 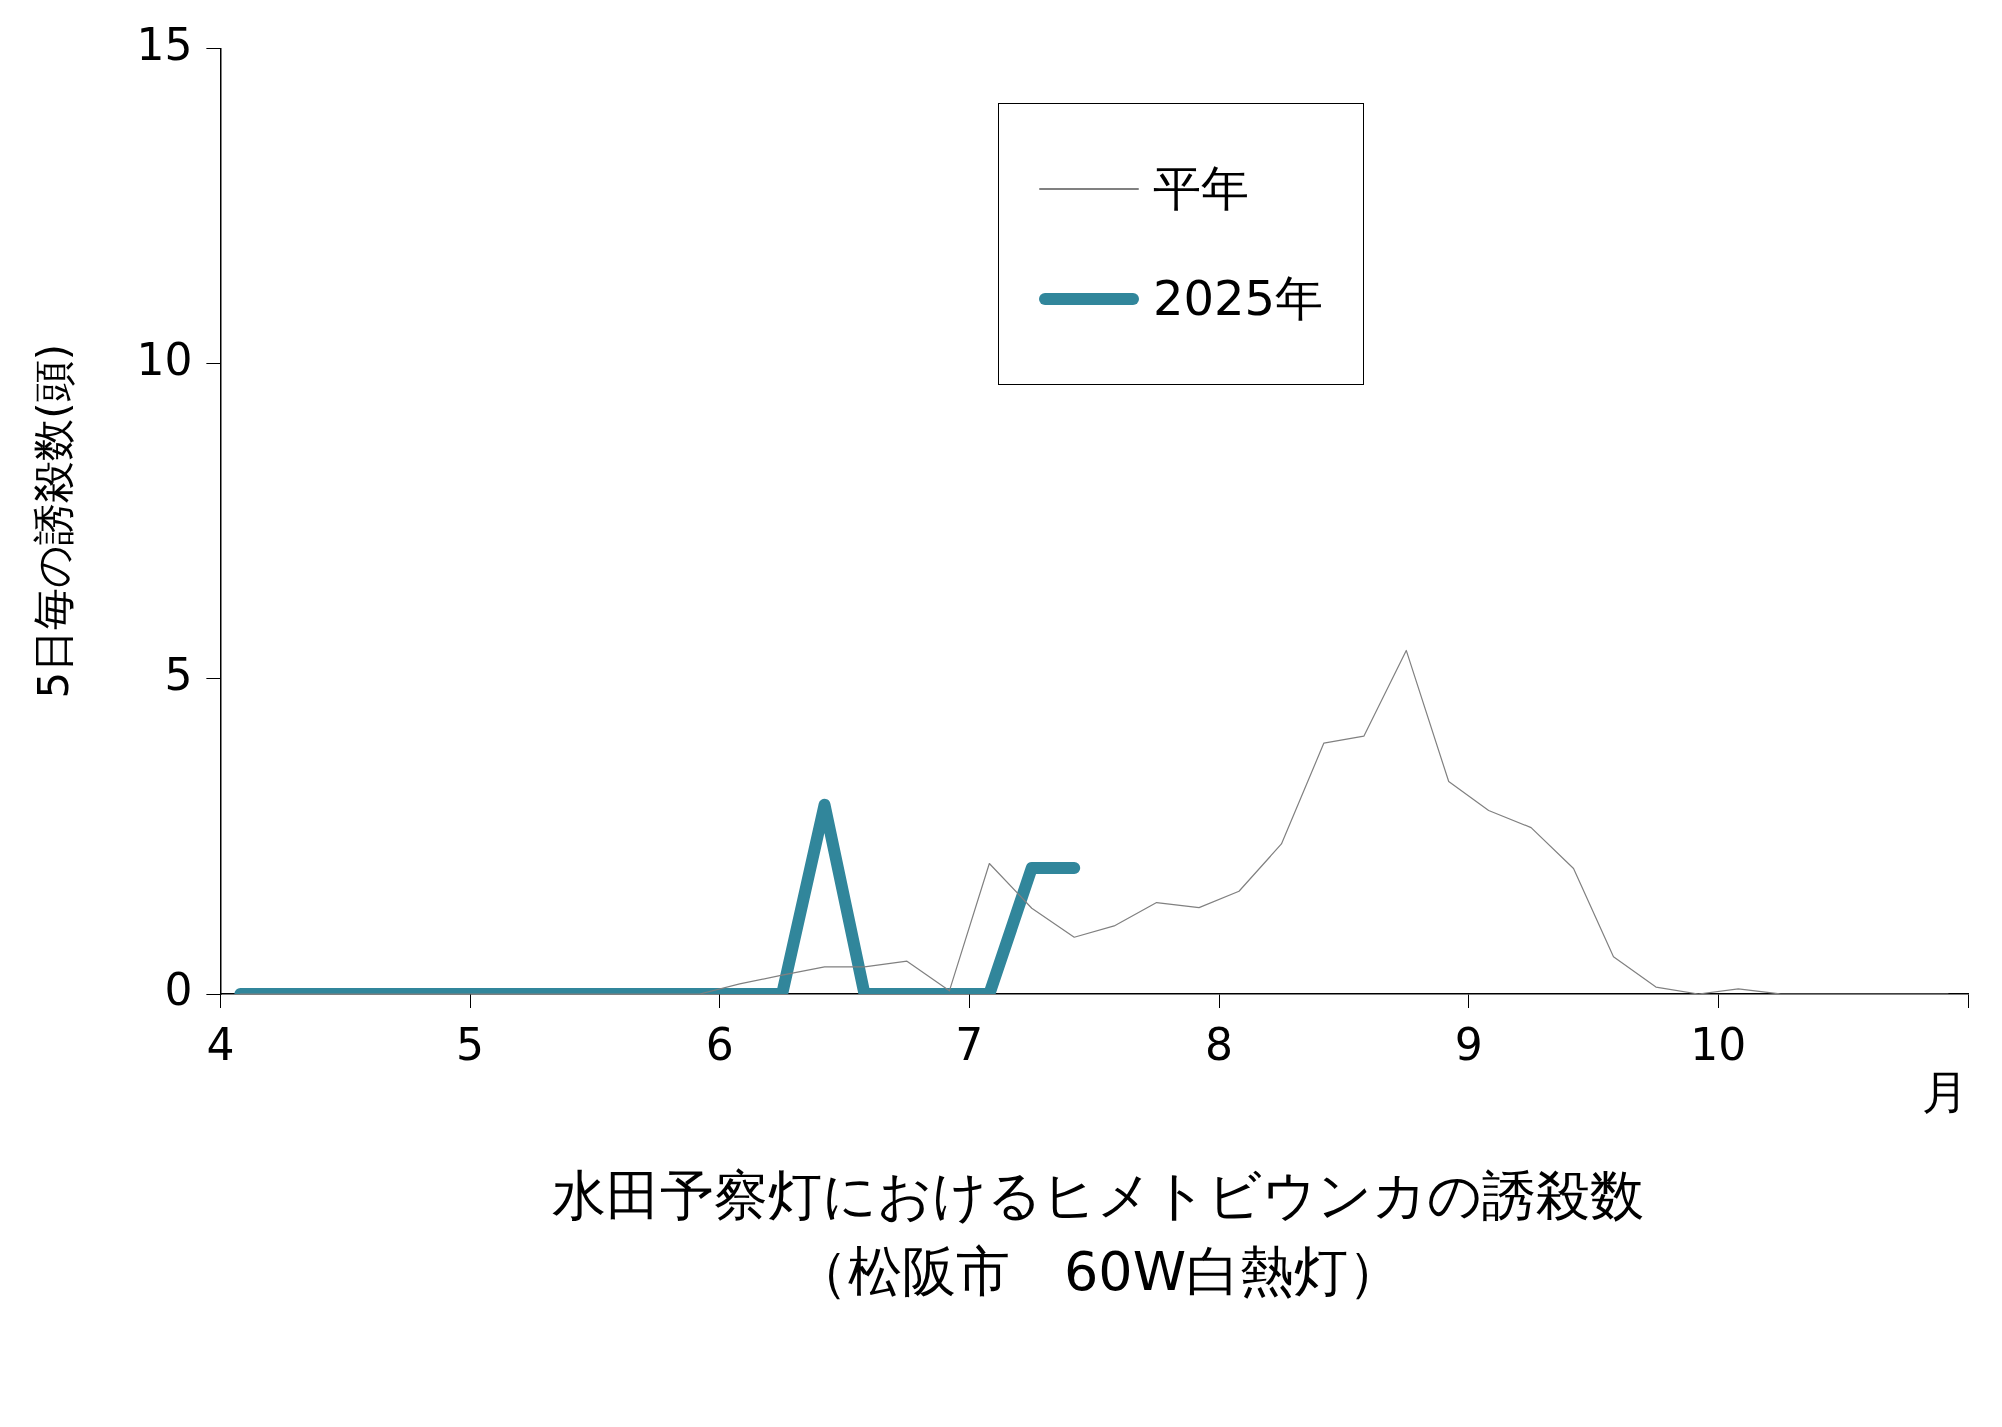 What do you see at coordinates (719, 1044) in the screenshot?
I see `x-tick-label: 6` at bounding box center [719, 1044].